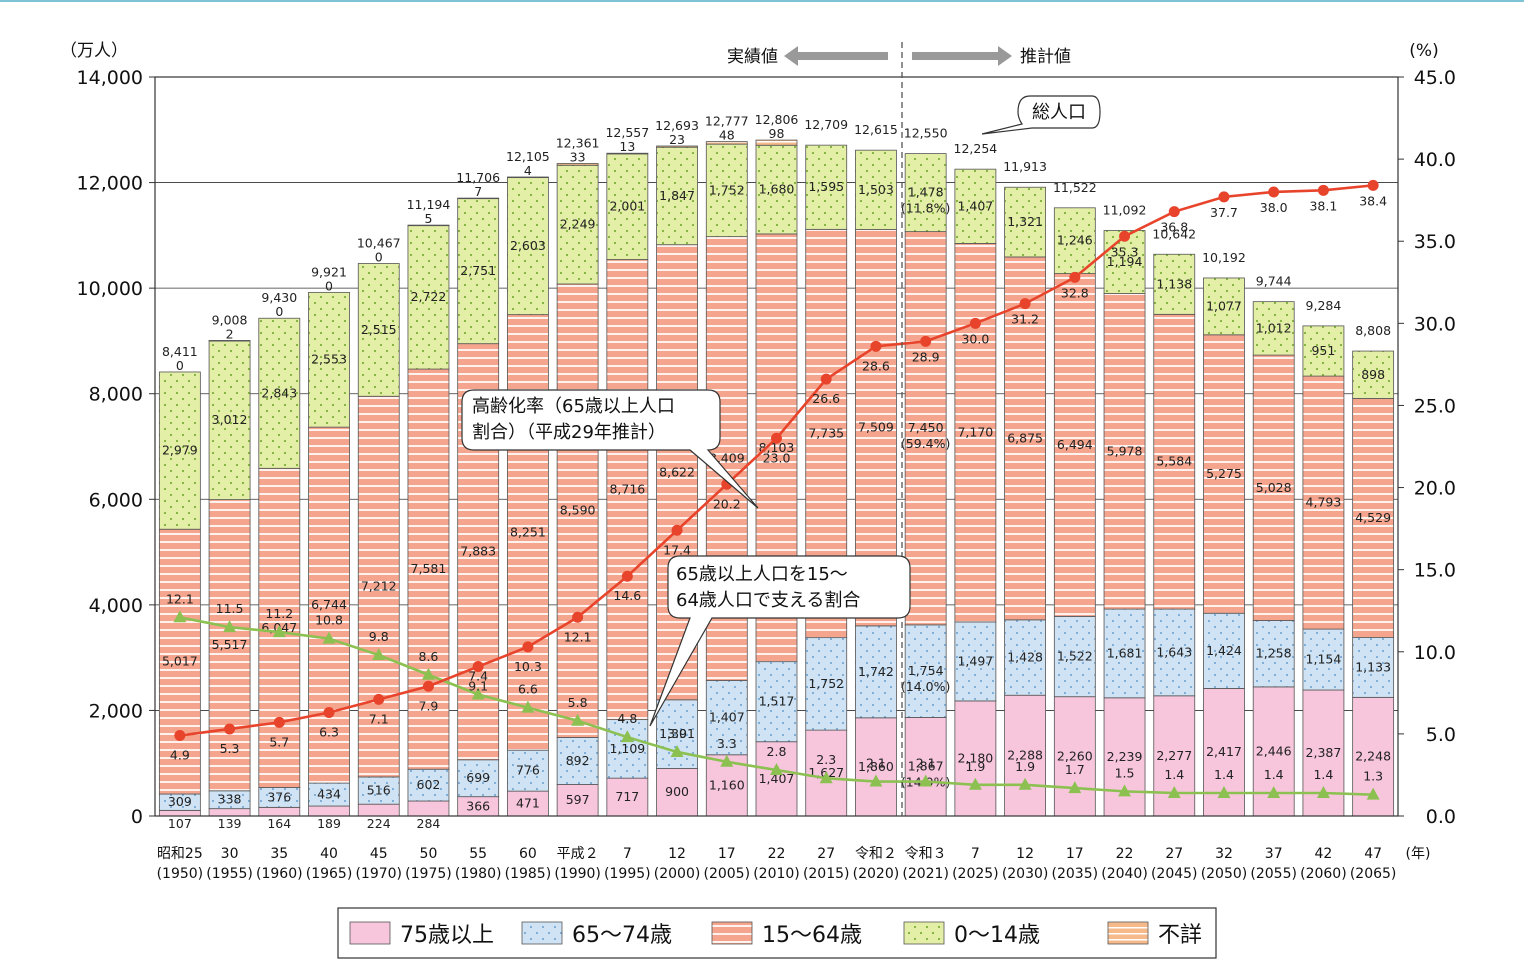 This screenshot has height=960, width=1524. Describe the element at coordinates (926, 356) in the screenshot. I see `aging-rate-value-label: 28.9` at that location.